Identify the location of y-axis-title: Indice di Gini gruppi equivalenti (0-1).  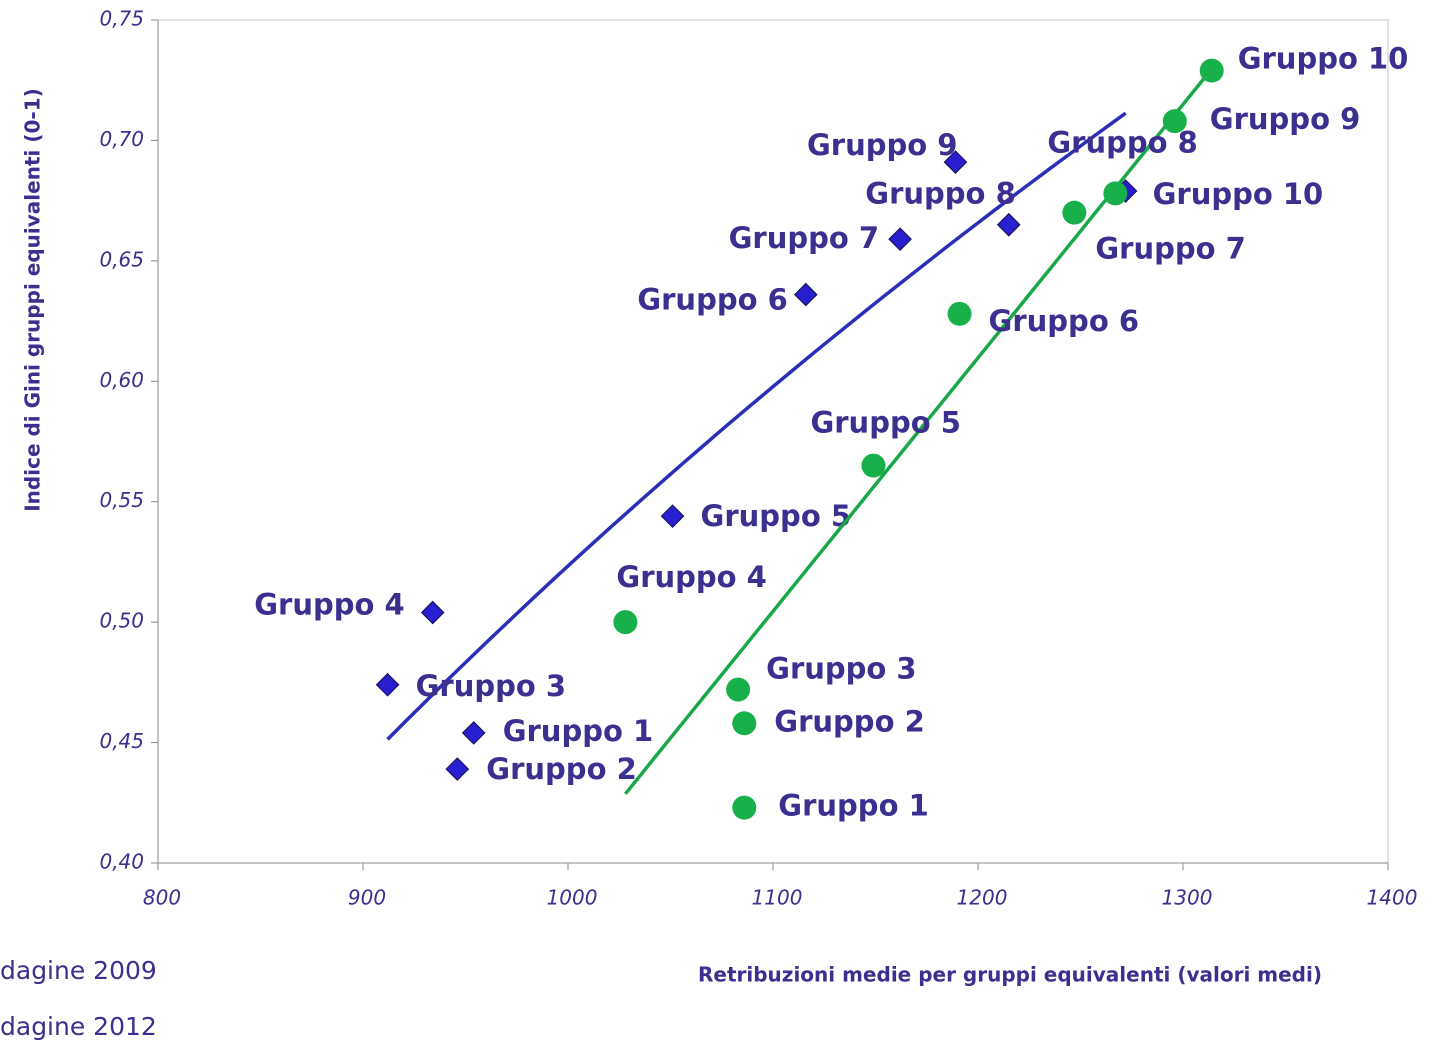
(33, 300).